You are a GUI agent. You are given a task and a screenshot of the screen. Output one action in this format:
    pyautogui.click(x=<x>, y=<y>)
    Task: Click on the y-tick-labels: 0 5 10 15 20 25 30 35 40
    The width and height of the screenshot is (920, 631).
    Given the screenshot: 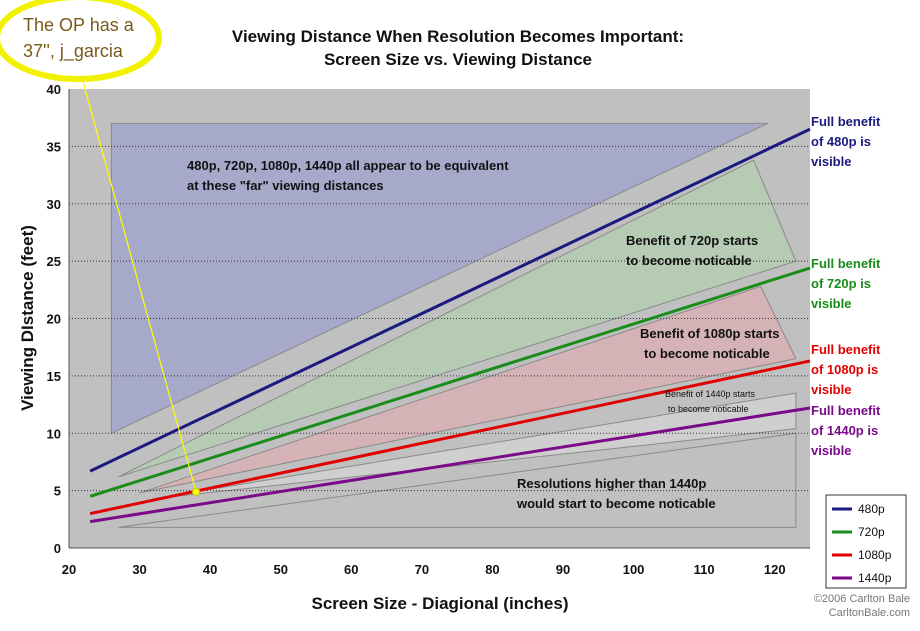 What is the action you would take?
    pyautogui.click(x=54, y=319)
    